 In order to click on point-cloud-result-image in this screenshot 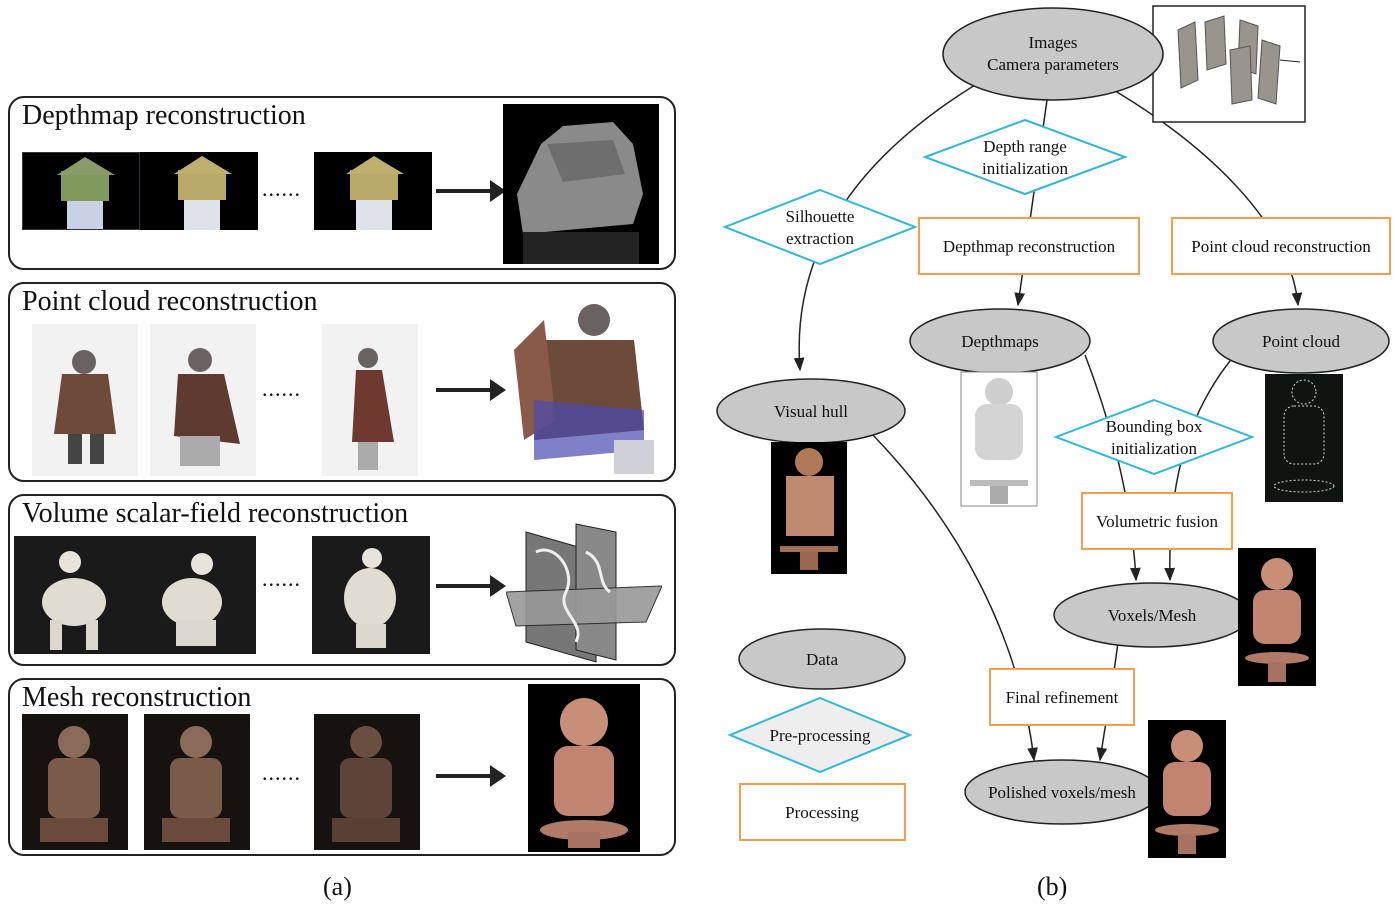, I will do `click(584, 384)`.